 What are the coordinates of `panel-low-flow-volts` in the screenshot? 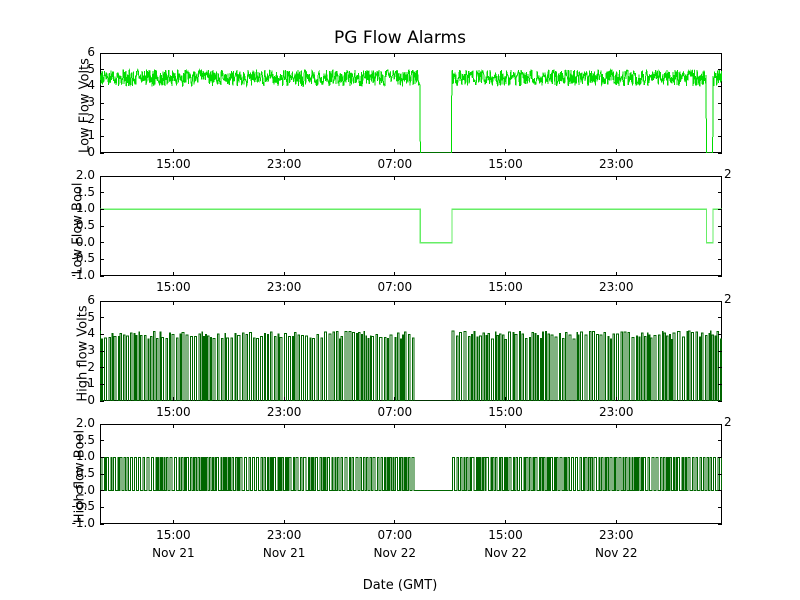 It's located at (411, 103).